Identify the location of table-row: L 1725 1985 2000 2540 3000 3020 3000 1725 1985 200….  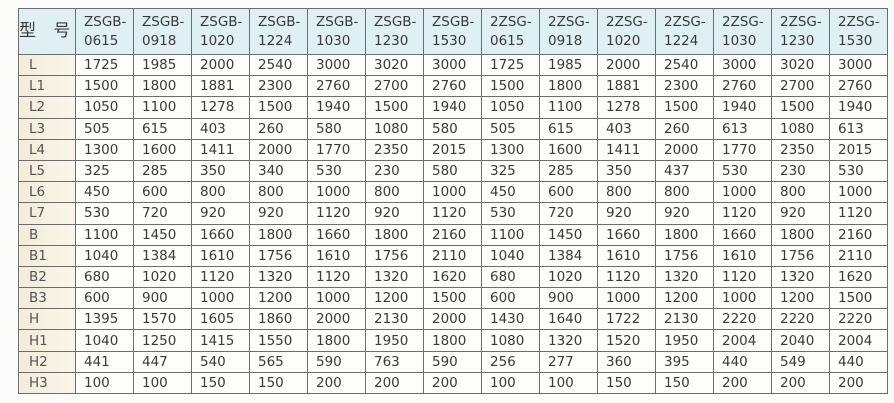
(453, 65).